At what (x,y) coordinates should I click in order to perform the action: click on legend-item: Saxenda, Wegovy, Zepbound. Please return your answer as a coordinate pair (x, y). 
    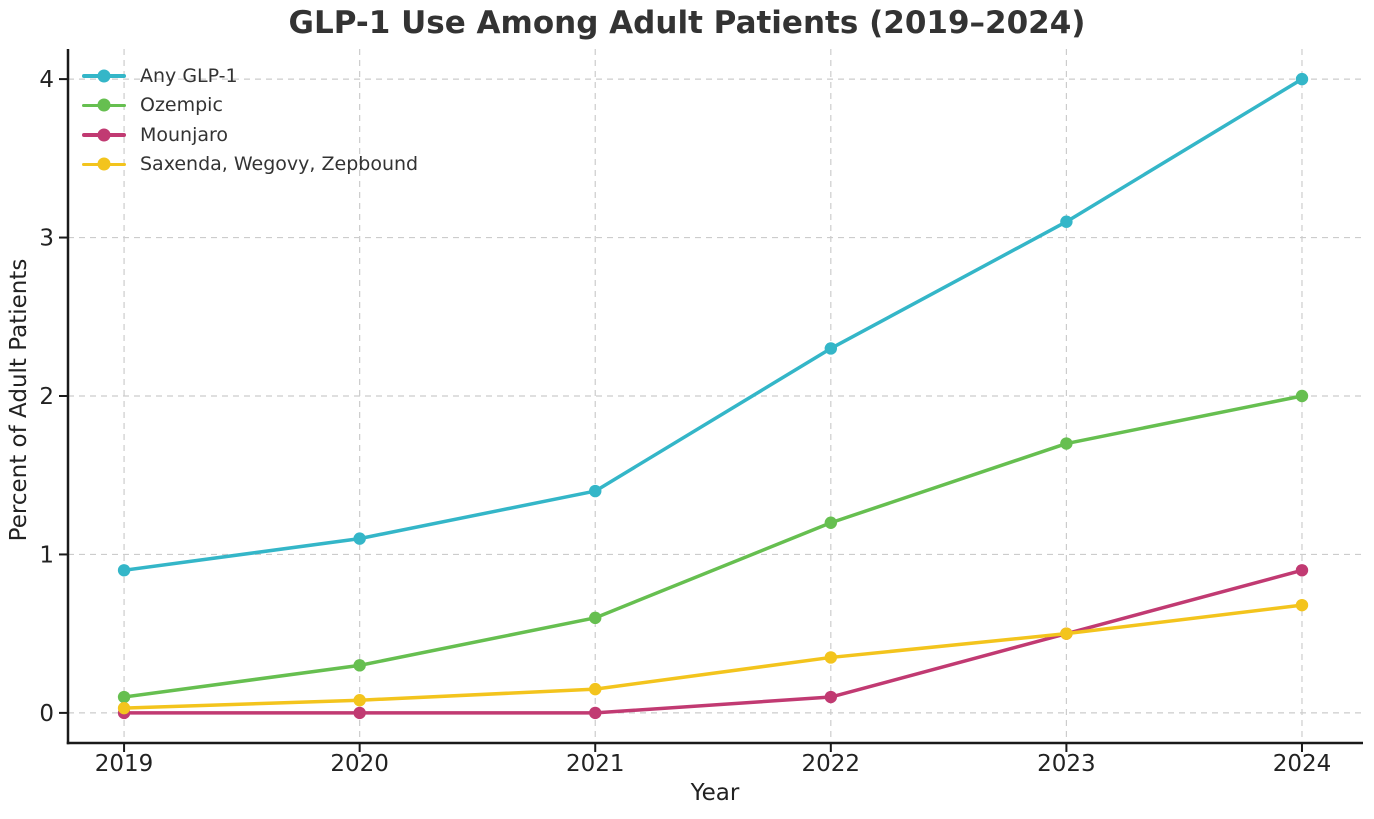
    Looking at the image, I should click on (250, 165).